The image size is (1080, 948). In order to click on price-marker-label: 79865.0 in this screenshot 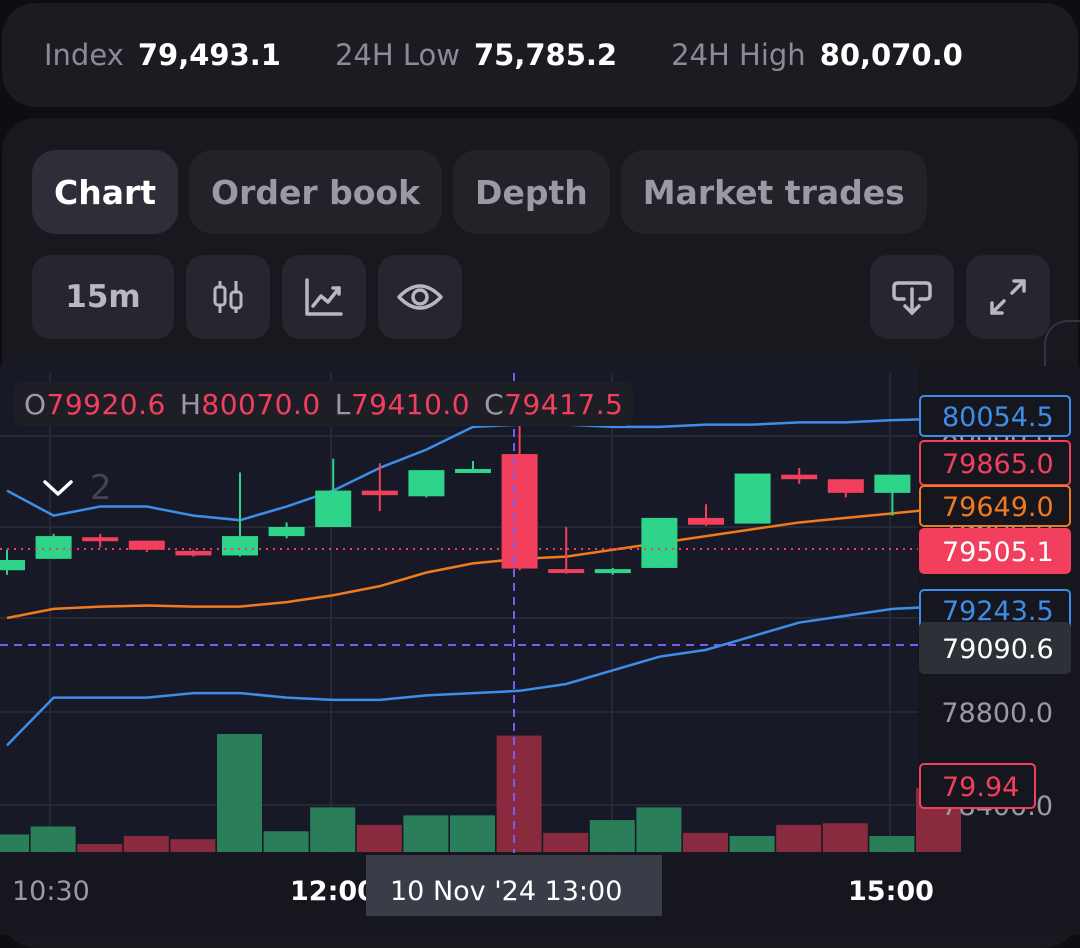, I will do `click(998, 464)`.